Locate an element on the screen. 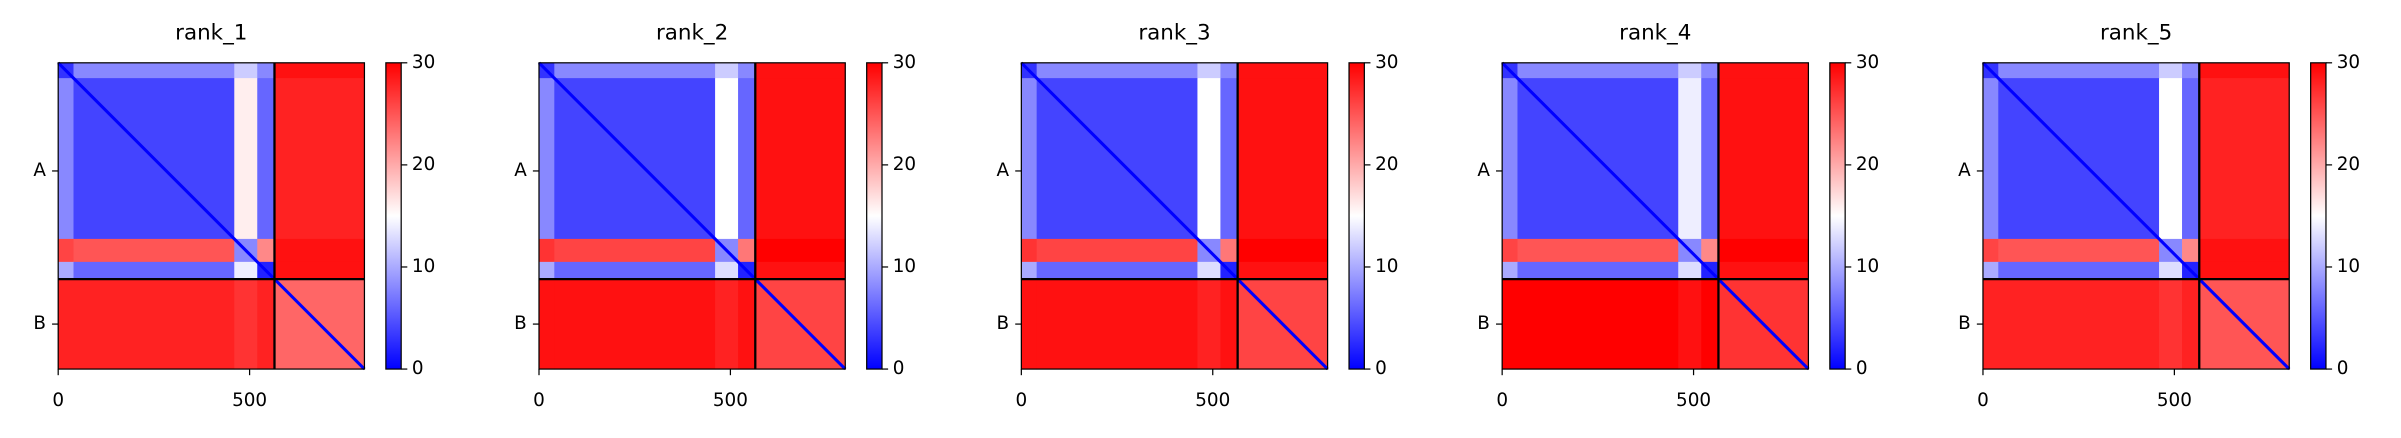 The width and height of the screenshot is (2401, 438). panel-title: rank_4 is located at coordinates (1655, 33).